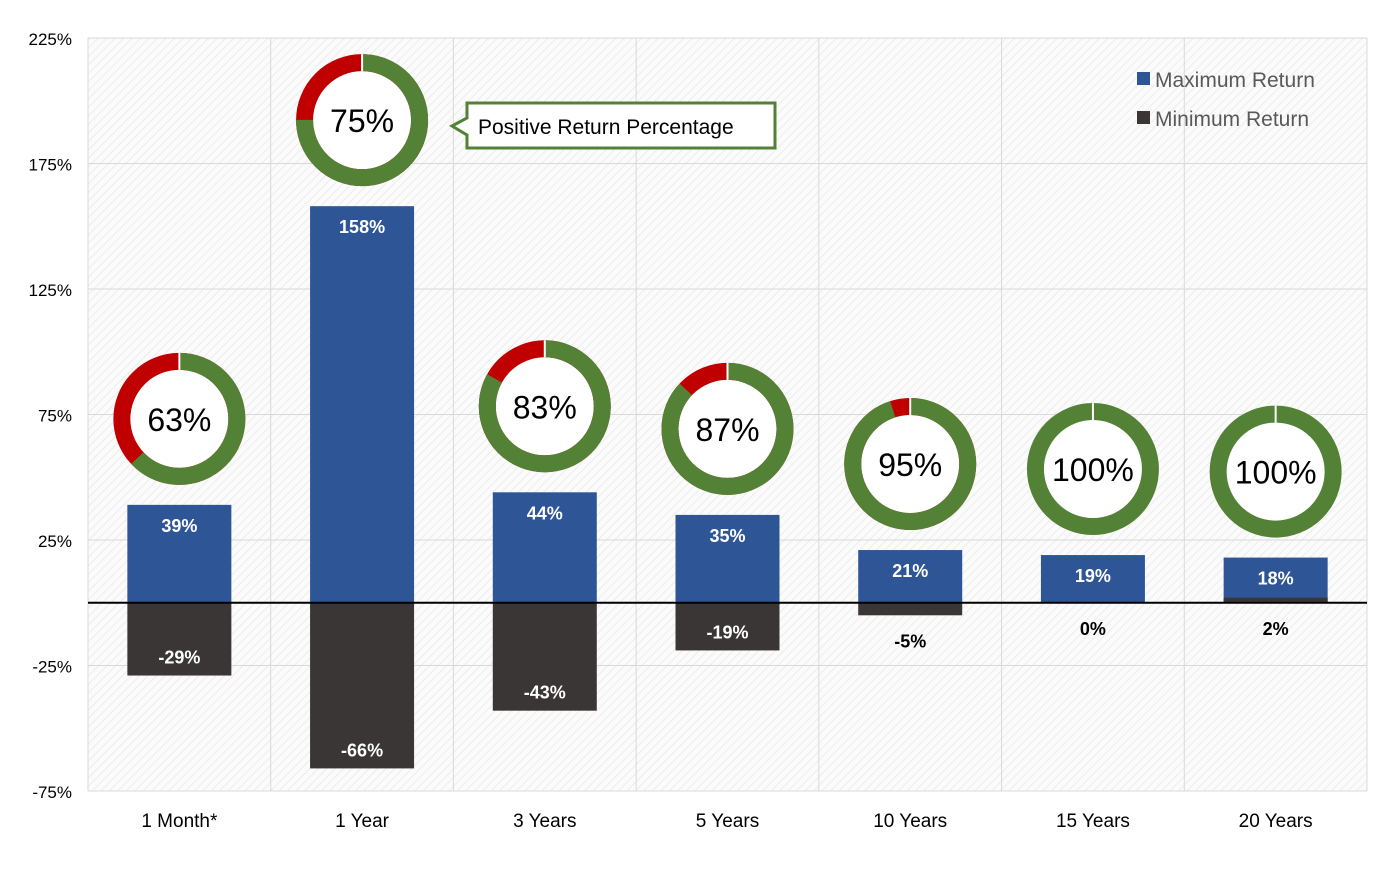 The width and height of the screenshot is (1400, 870). I want to click on x-tick-label: 1 Year, so click(362, 821).